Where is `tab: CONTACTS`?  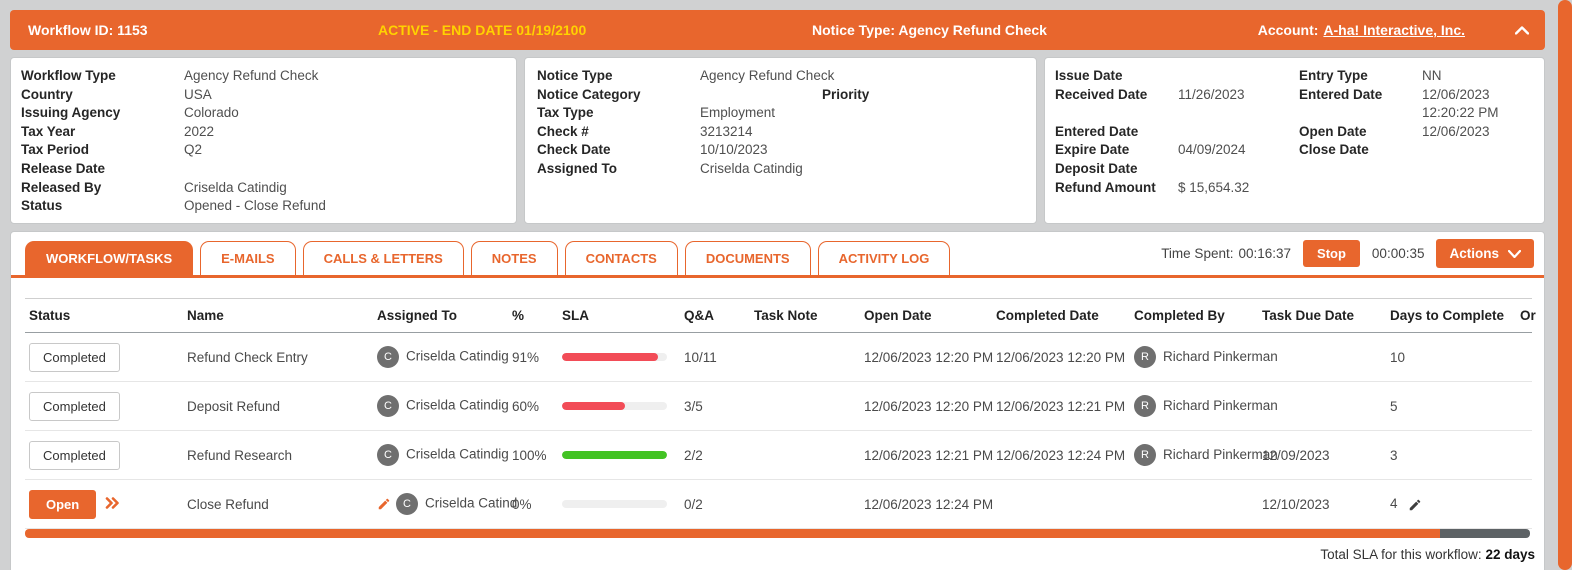 tab: CONTACTS is located at coordinates (621, 258).